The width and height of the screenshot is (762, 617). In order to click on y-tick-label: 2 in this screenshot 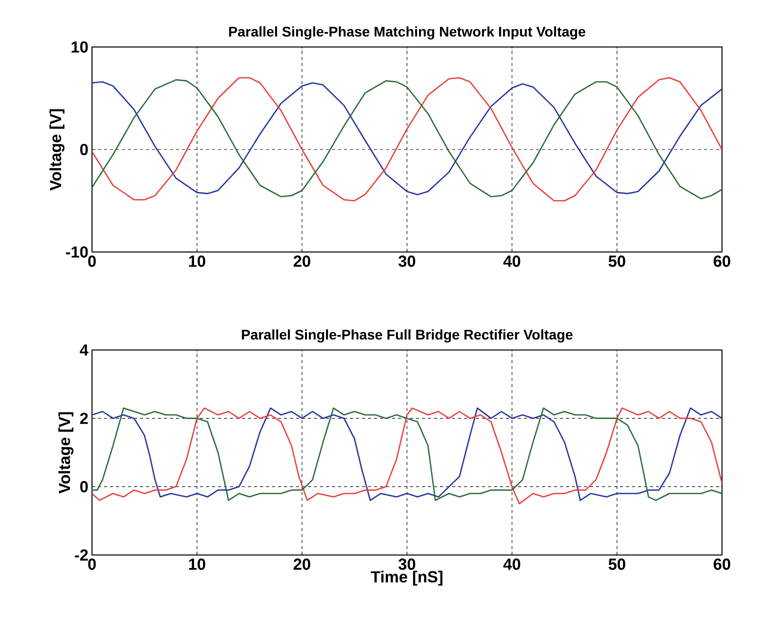, I will do `click(84, 418)`.